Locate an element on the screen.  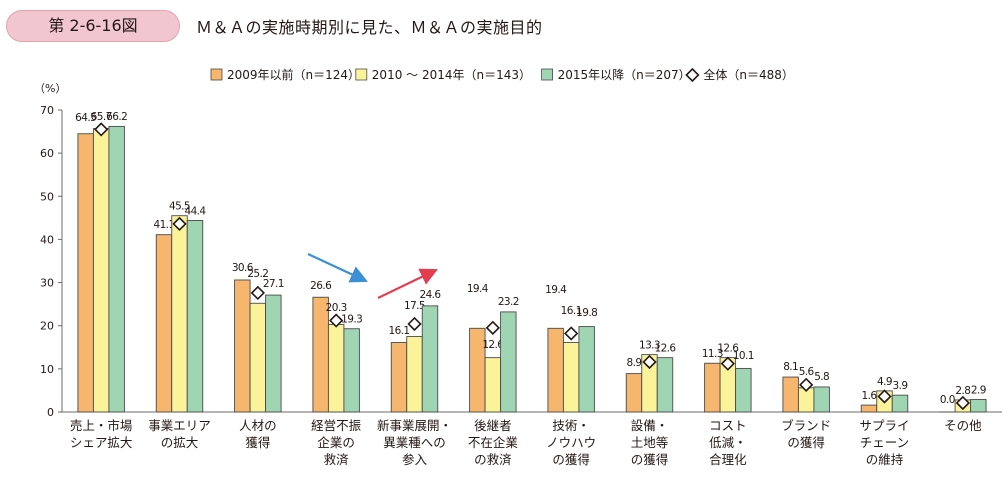
category-label: 異業種への is located at coordinates (414, 442).